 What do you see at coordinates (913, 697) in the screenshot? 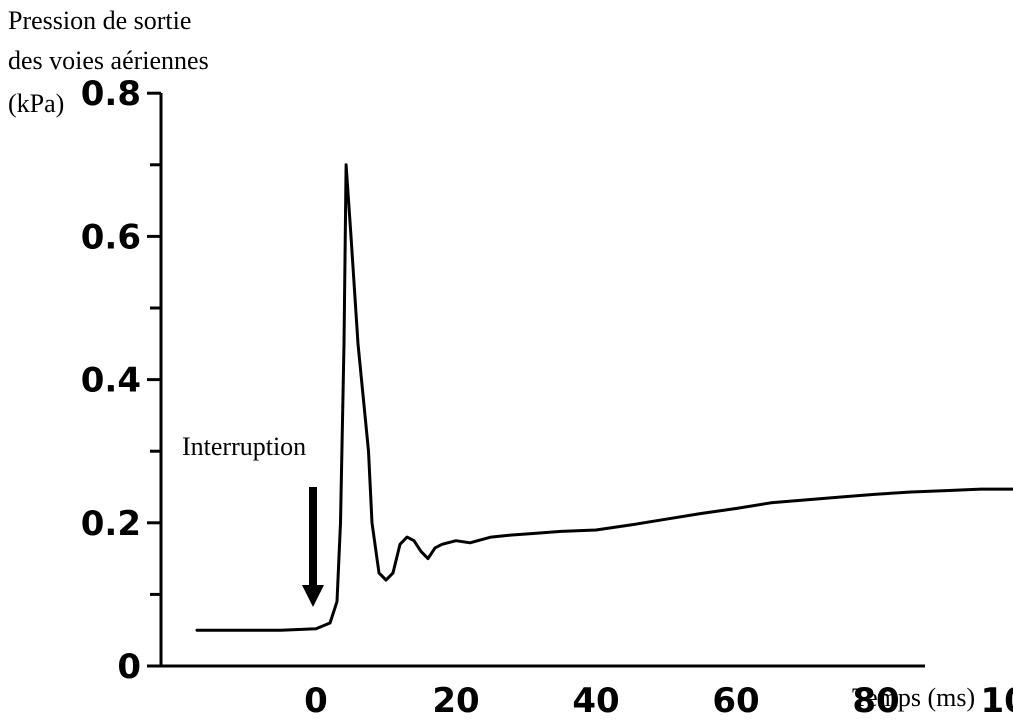
I see `xlabel: Temps (ms)` at bounding box center [913, 697].